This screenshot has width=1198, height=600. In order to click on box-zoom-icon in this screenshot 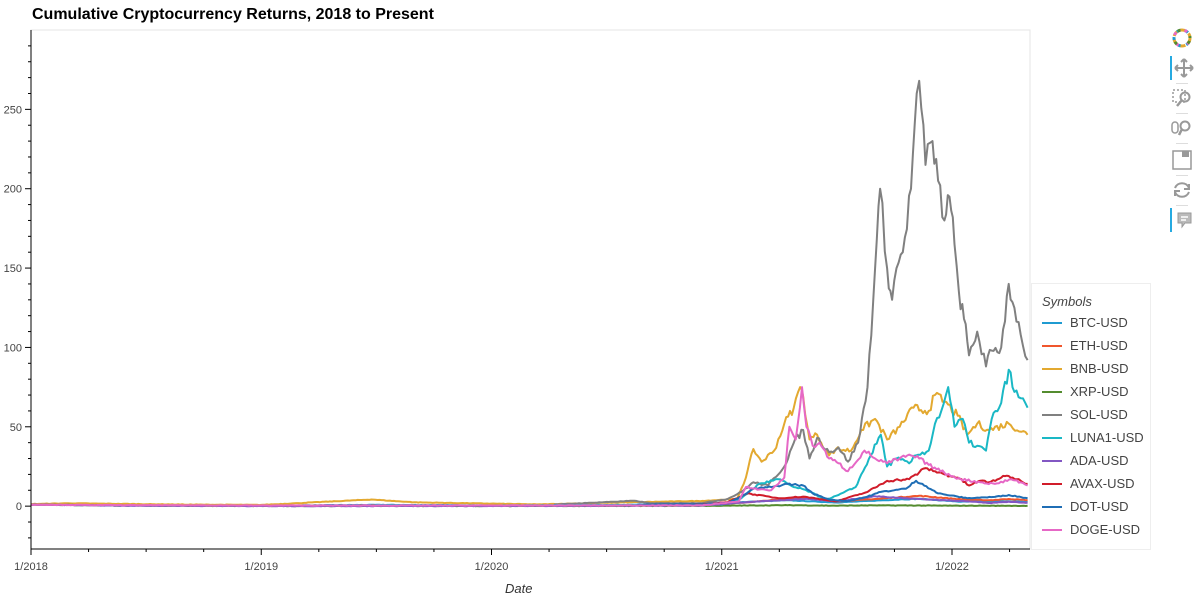, I will do `click(1182, 98)`.